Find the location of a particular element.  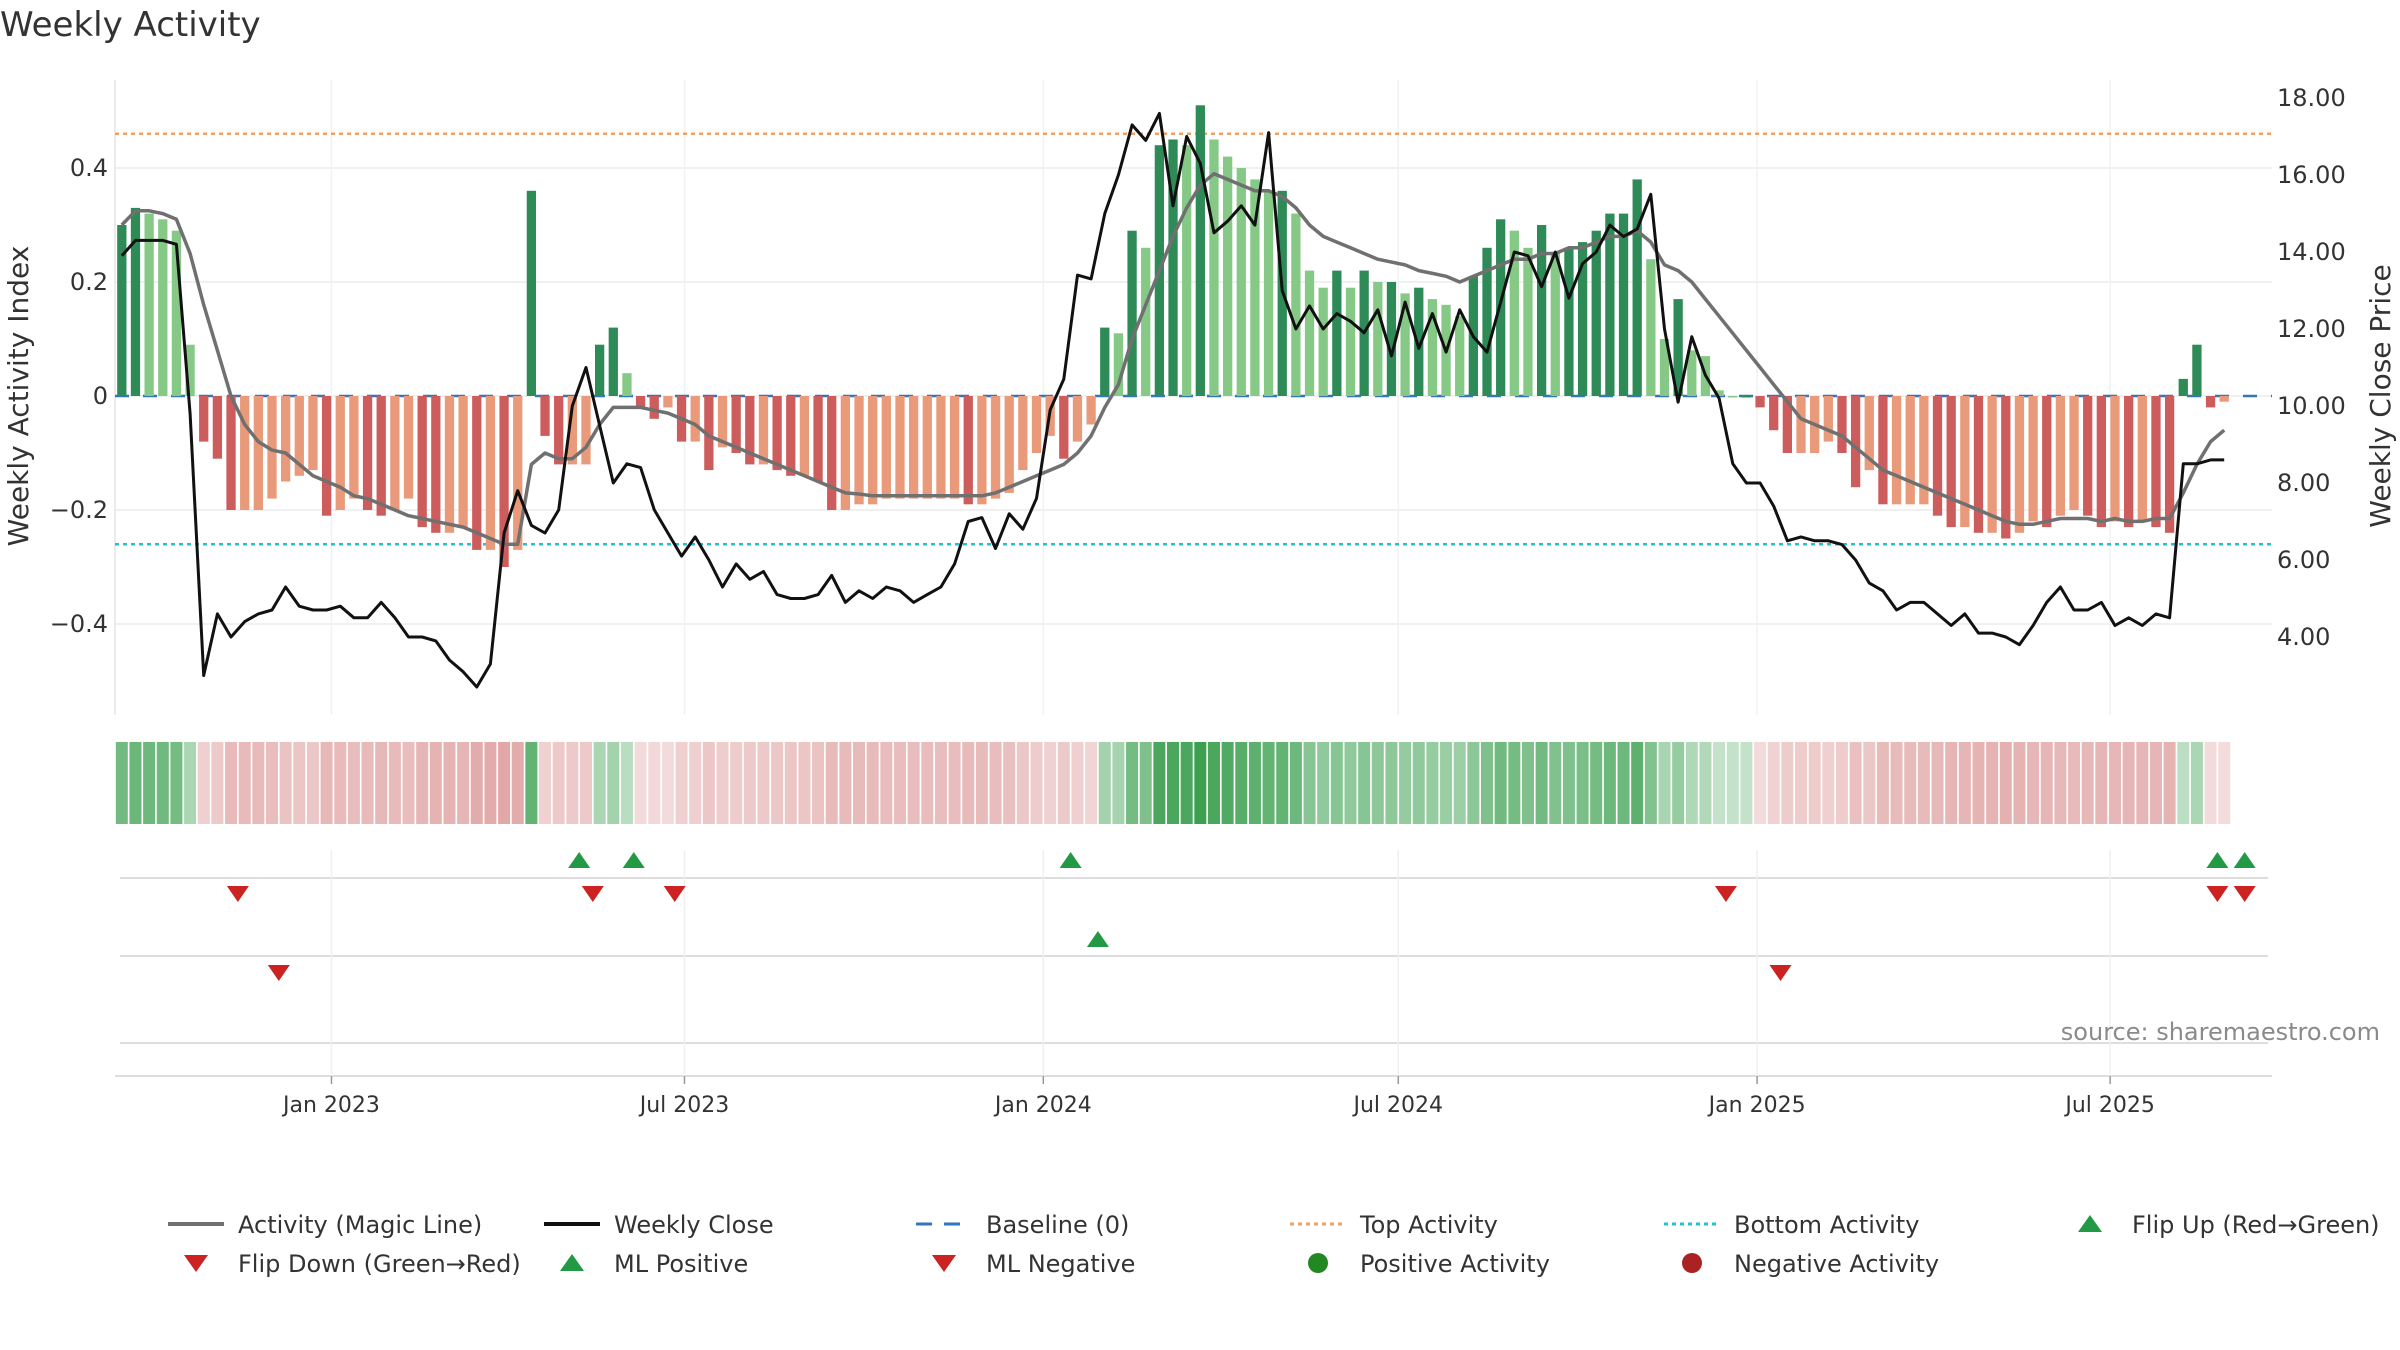

y-tick-label-right: 4.00 is located at coordinates (2303, 637).